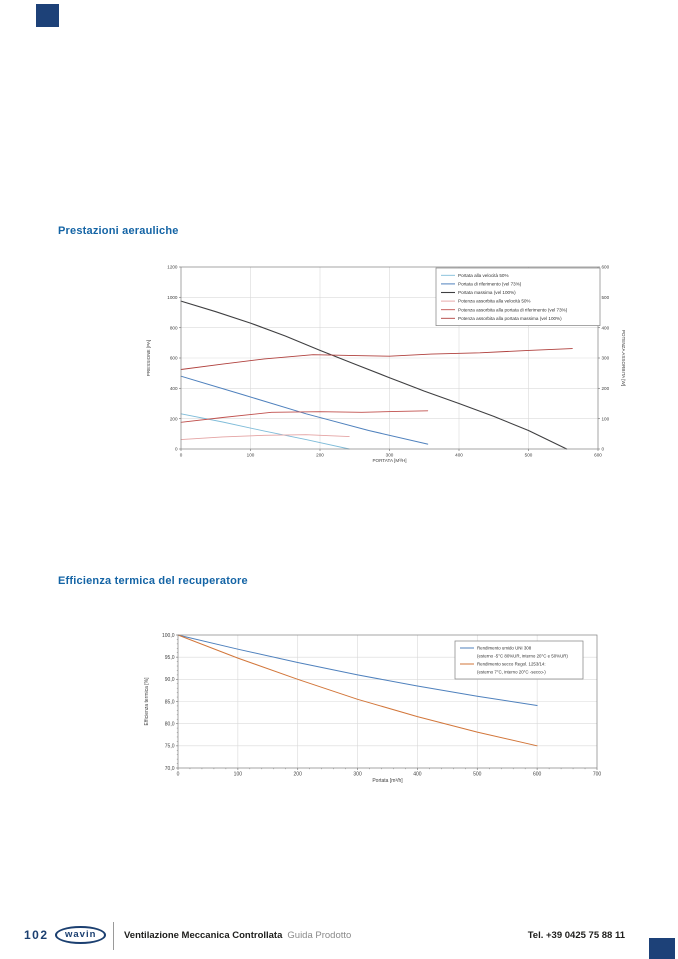  Describe the element at coordinates (170, 769) in the screenshot. I see `svg-text: 70,0` at that location.